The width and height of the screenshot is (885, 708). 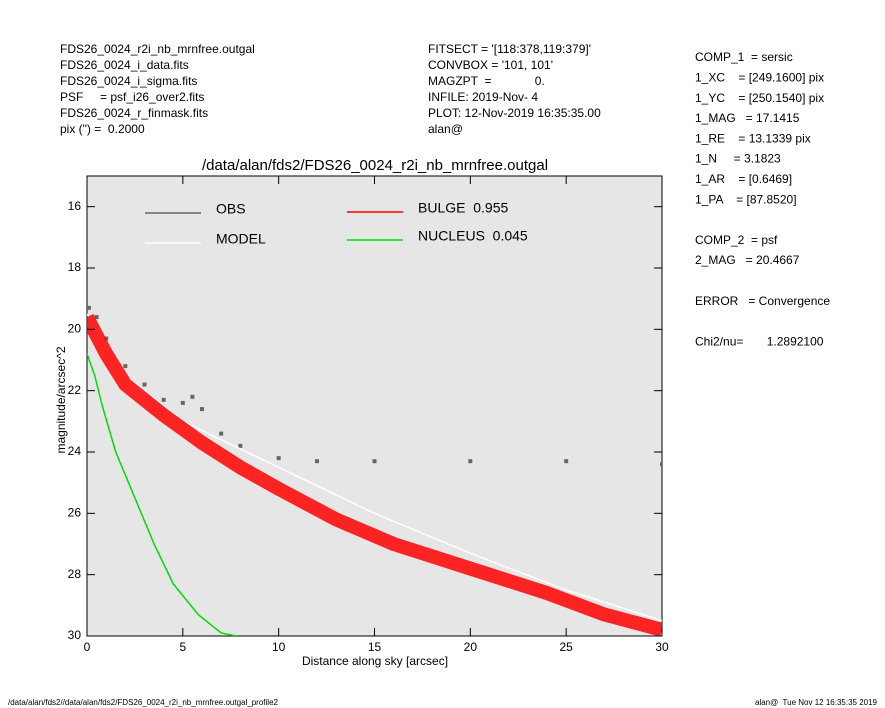 What do you see at coordinates (75, 206) in the screenshot?
I see `y-tick-label: 16` at bounding box center [75, 206].